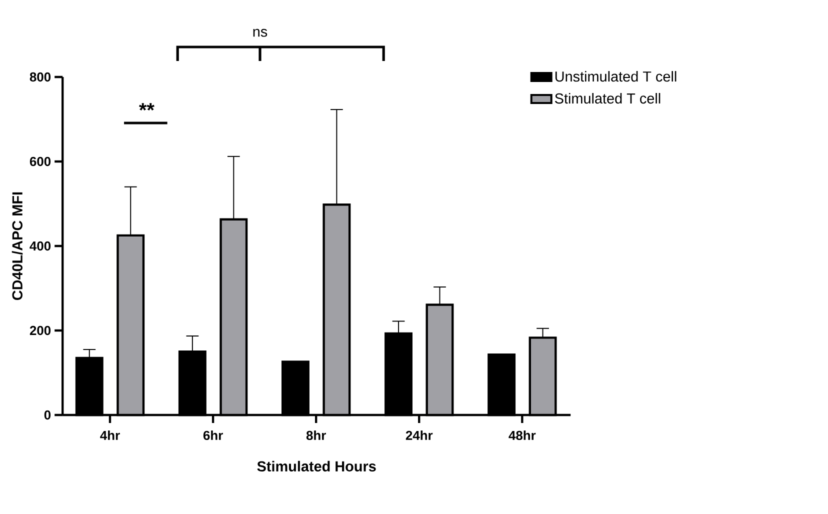  I want to click on x-tick-label: 6hr, so click(213, 435).